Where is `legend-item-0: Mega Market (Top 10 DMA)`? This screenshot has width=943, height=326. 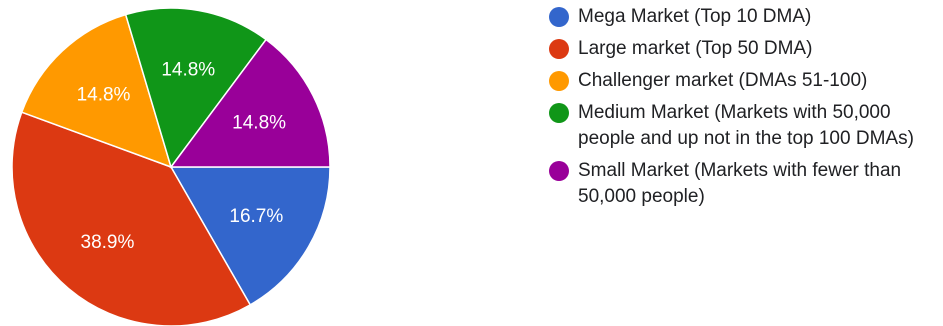
legend-item-0: Mega Market (Top 10 DMA) is located at coordinates (744, 17).